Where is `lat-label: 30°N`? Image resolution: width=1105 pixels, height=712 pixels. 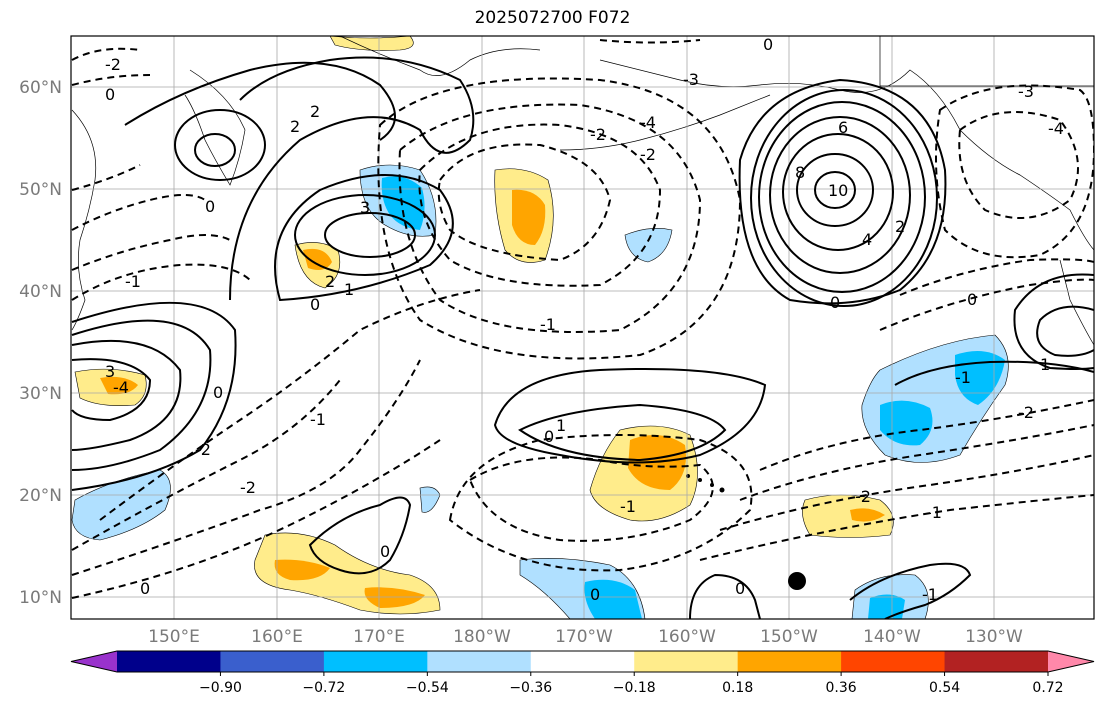
lat-label: 30°N is located at coordinates (40, 394).